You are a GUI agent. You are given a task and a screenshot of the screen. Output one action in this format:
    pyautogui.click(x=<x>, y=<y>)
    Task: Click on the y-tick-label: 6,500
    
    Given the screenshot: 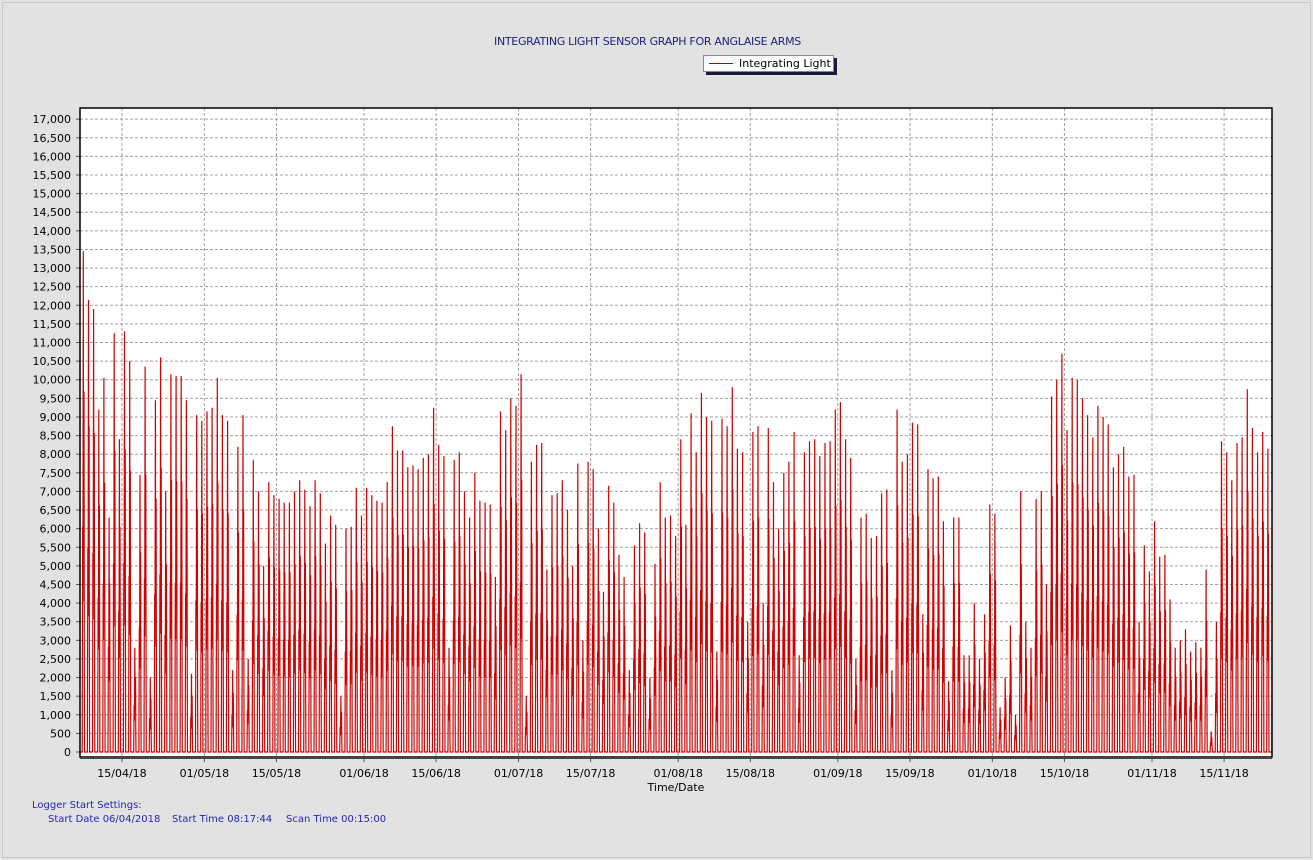 What is the action you would take?
    pyautogui.click(x=56, y=510)
    